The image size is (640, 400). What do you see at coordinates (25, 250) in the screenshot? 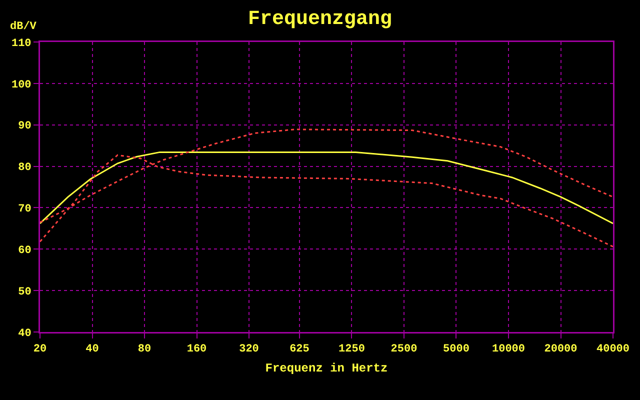
I see `y-tick-label: 60` at bounding box center [25, 250].